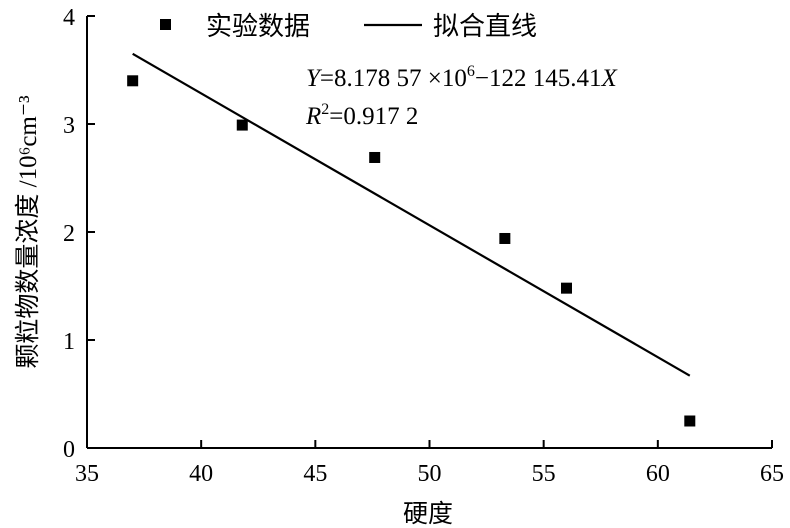 This screenshot has width=790, height=528. Describe the element at coordinates (373, 116) in the screenshot. I see `r2-value: =0.917 2` at that location.